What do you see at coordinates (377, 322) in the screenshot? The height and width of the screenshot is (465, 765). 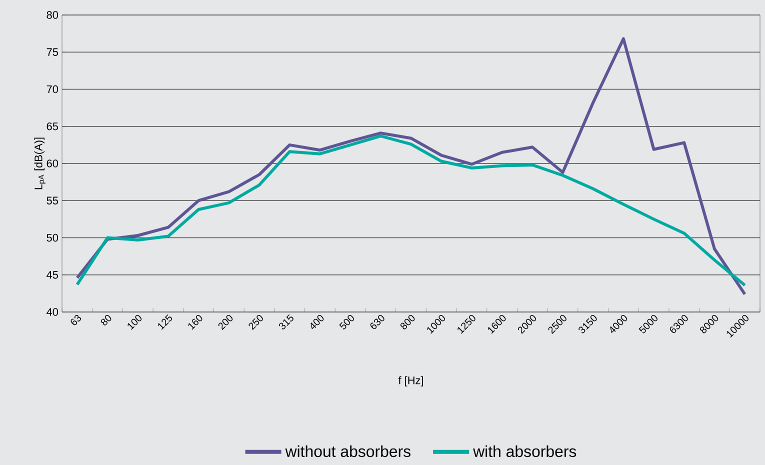 I see `x-tick-label: 630` at bounding box center [377, 322].